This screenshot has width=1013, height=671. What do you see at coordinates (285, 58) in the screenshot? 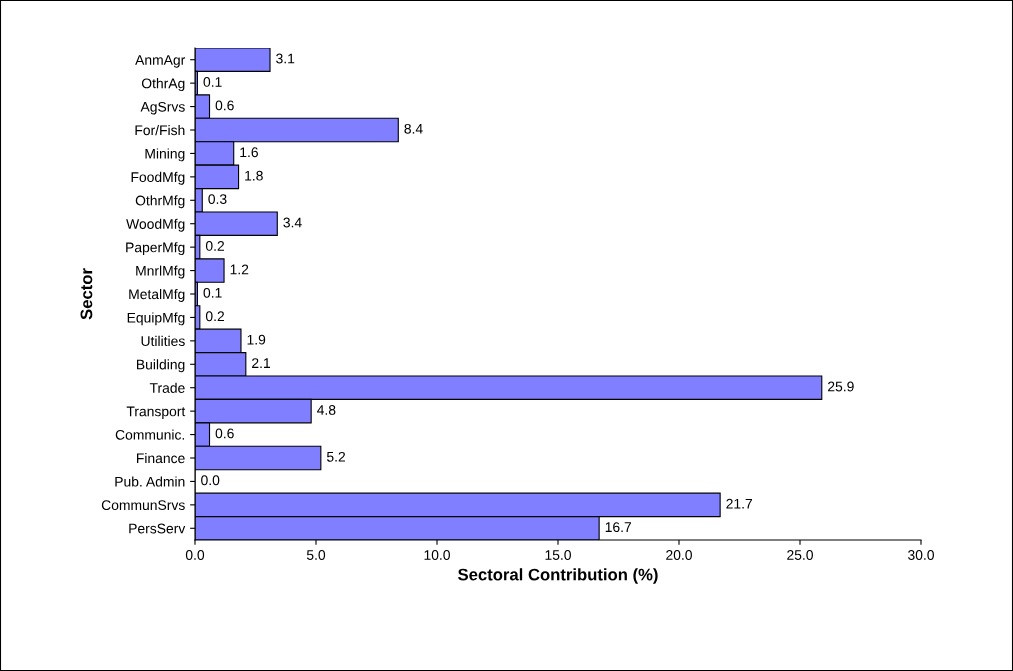
I see `data-label: 3.1` at bounding box center [285, 58].